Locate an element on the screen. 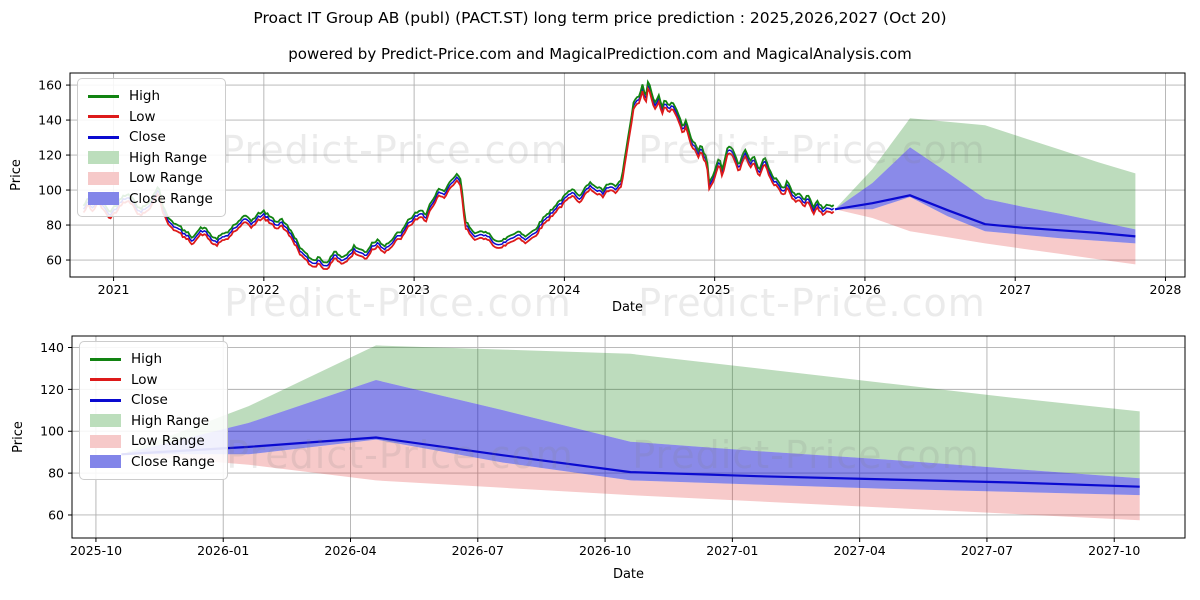  x-tick-label: 2024 is located at coordinates (564, 289).